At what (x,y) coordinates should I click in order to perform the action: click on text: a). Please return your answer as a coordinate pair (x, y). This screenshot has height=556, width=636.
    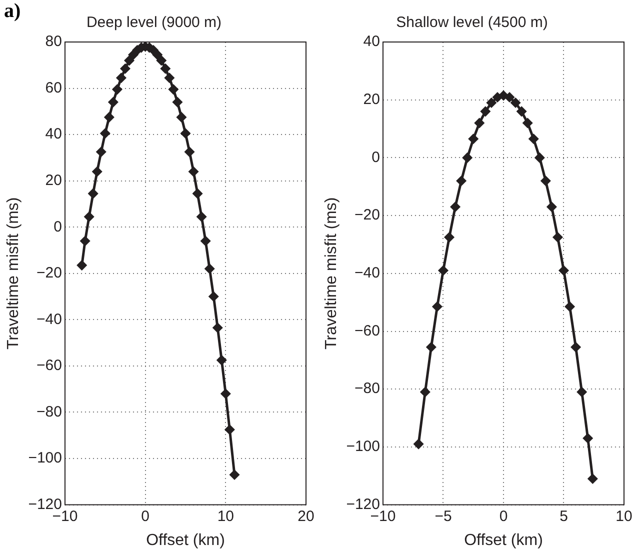
    Looking at the image, I should click on (12, 11).